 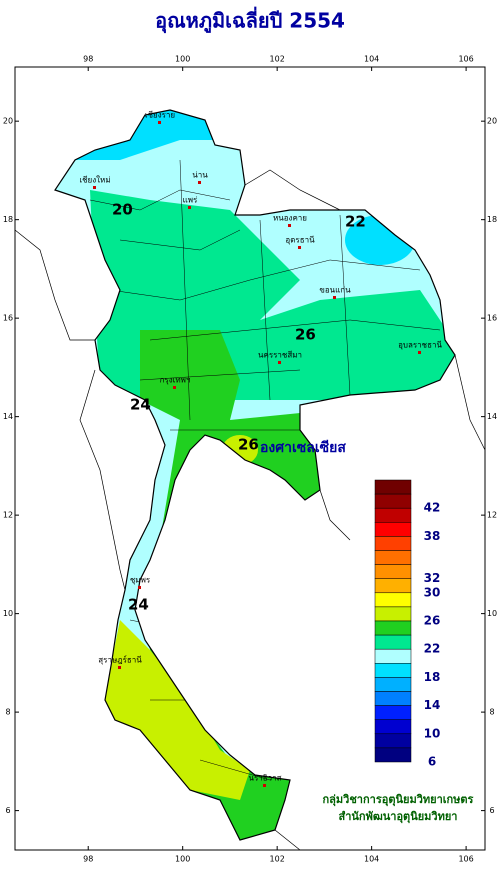 What do you see at coordinates (432, 677) in the screenshot?
I see `legend-label: 18` at bounding box center [432, 677].